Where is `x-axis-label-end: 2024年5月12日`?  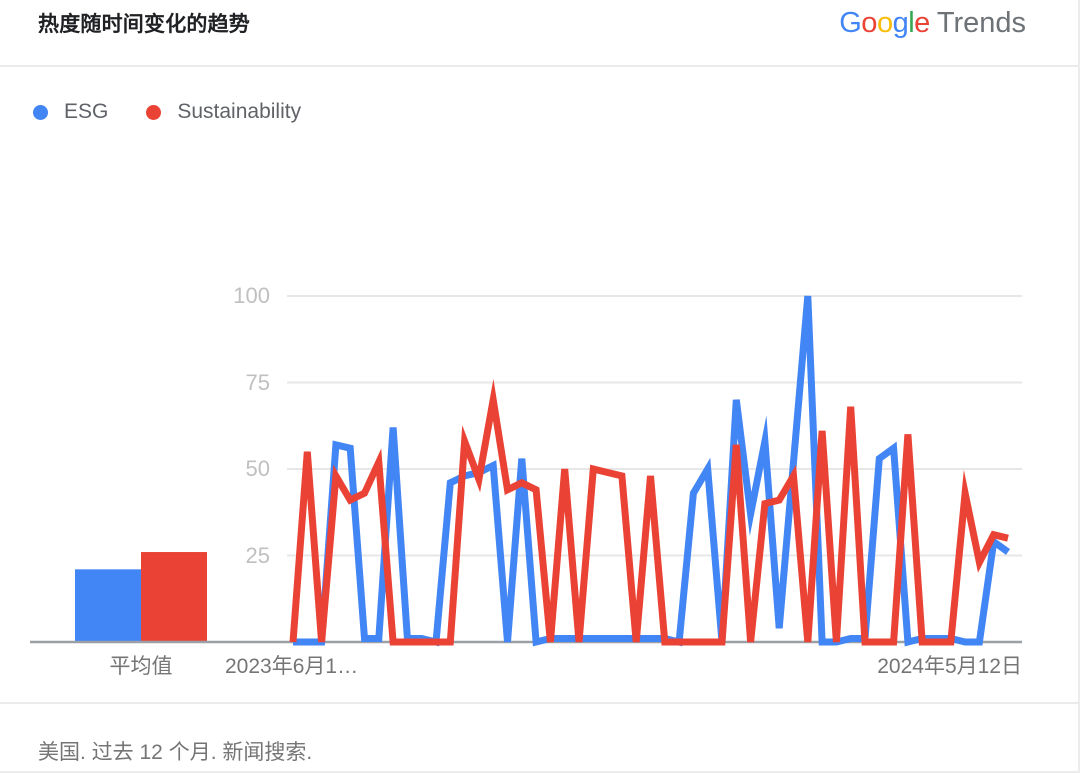
x-axis-label-end: 2024年5月12日 is located at coordinates (949, 666).